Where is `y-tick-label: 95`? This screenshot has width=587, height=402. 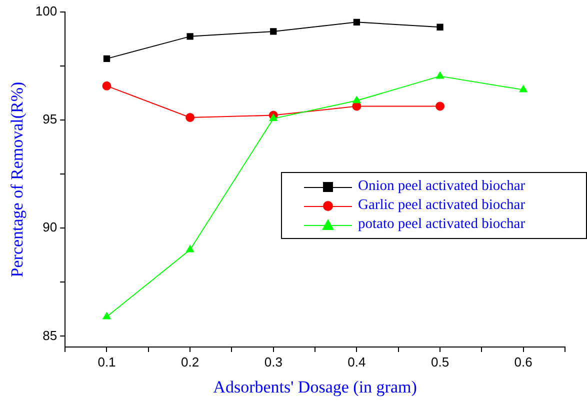
y-tick-label: 95 is located at coordinates (50, 119).